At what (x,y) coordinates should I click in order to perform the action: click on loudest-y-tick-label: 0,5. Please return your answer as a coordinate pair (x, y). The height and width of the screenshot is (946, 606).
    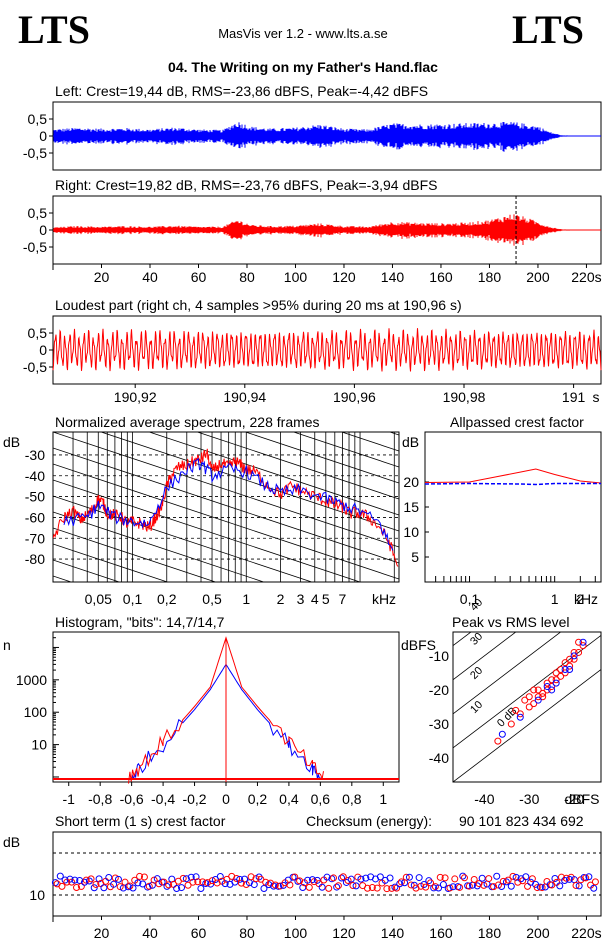
    Looking at the image, I should click on (38, 333).